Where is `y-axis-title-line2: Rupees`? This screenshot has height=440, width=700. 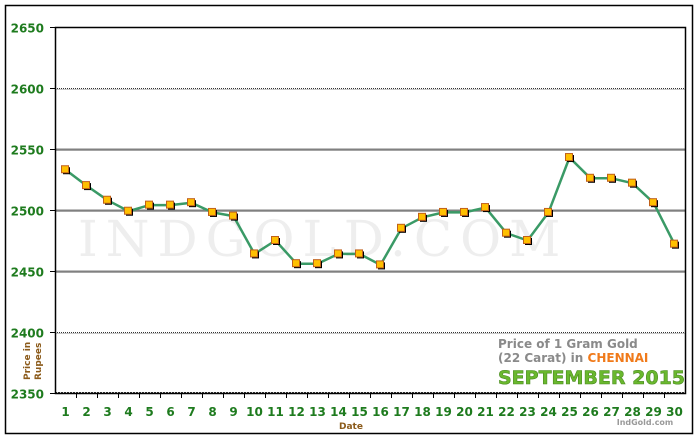 y-axis-title-line2: Rupees is located at coordinates (39, 361).